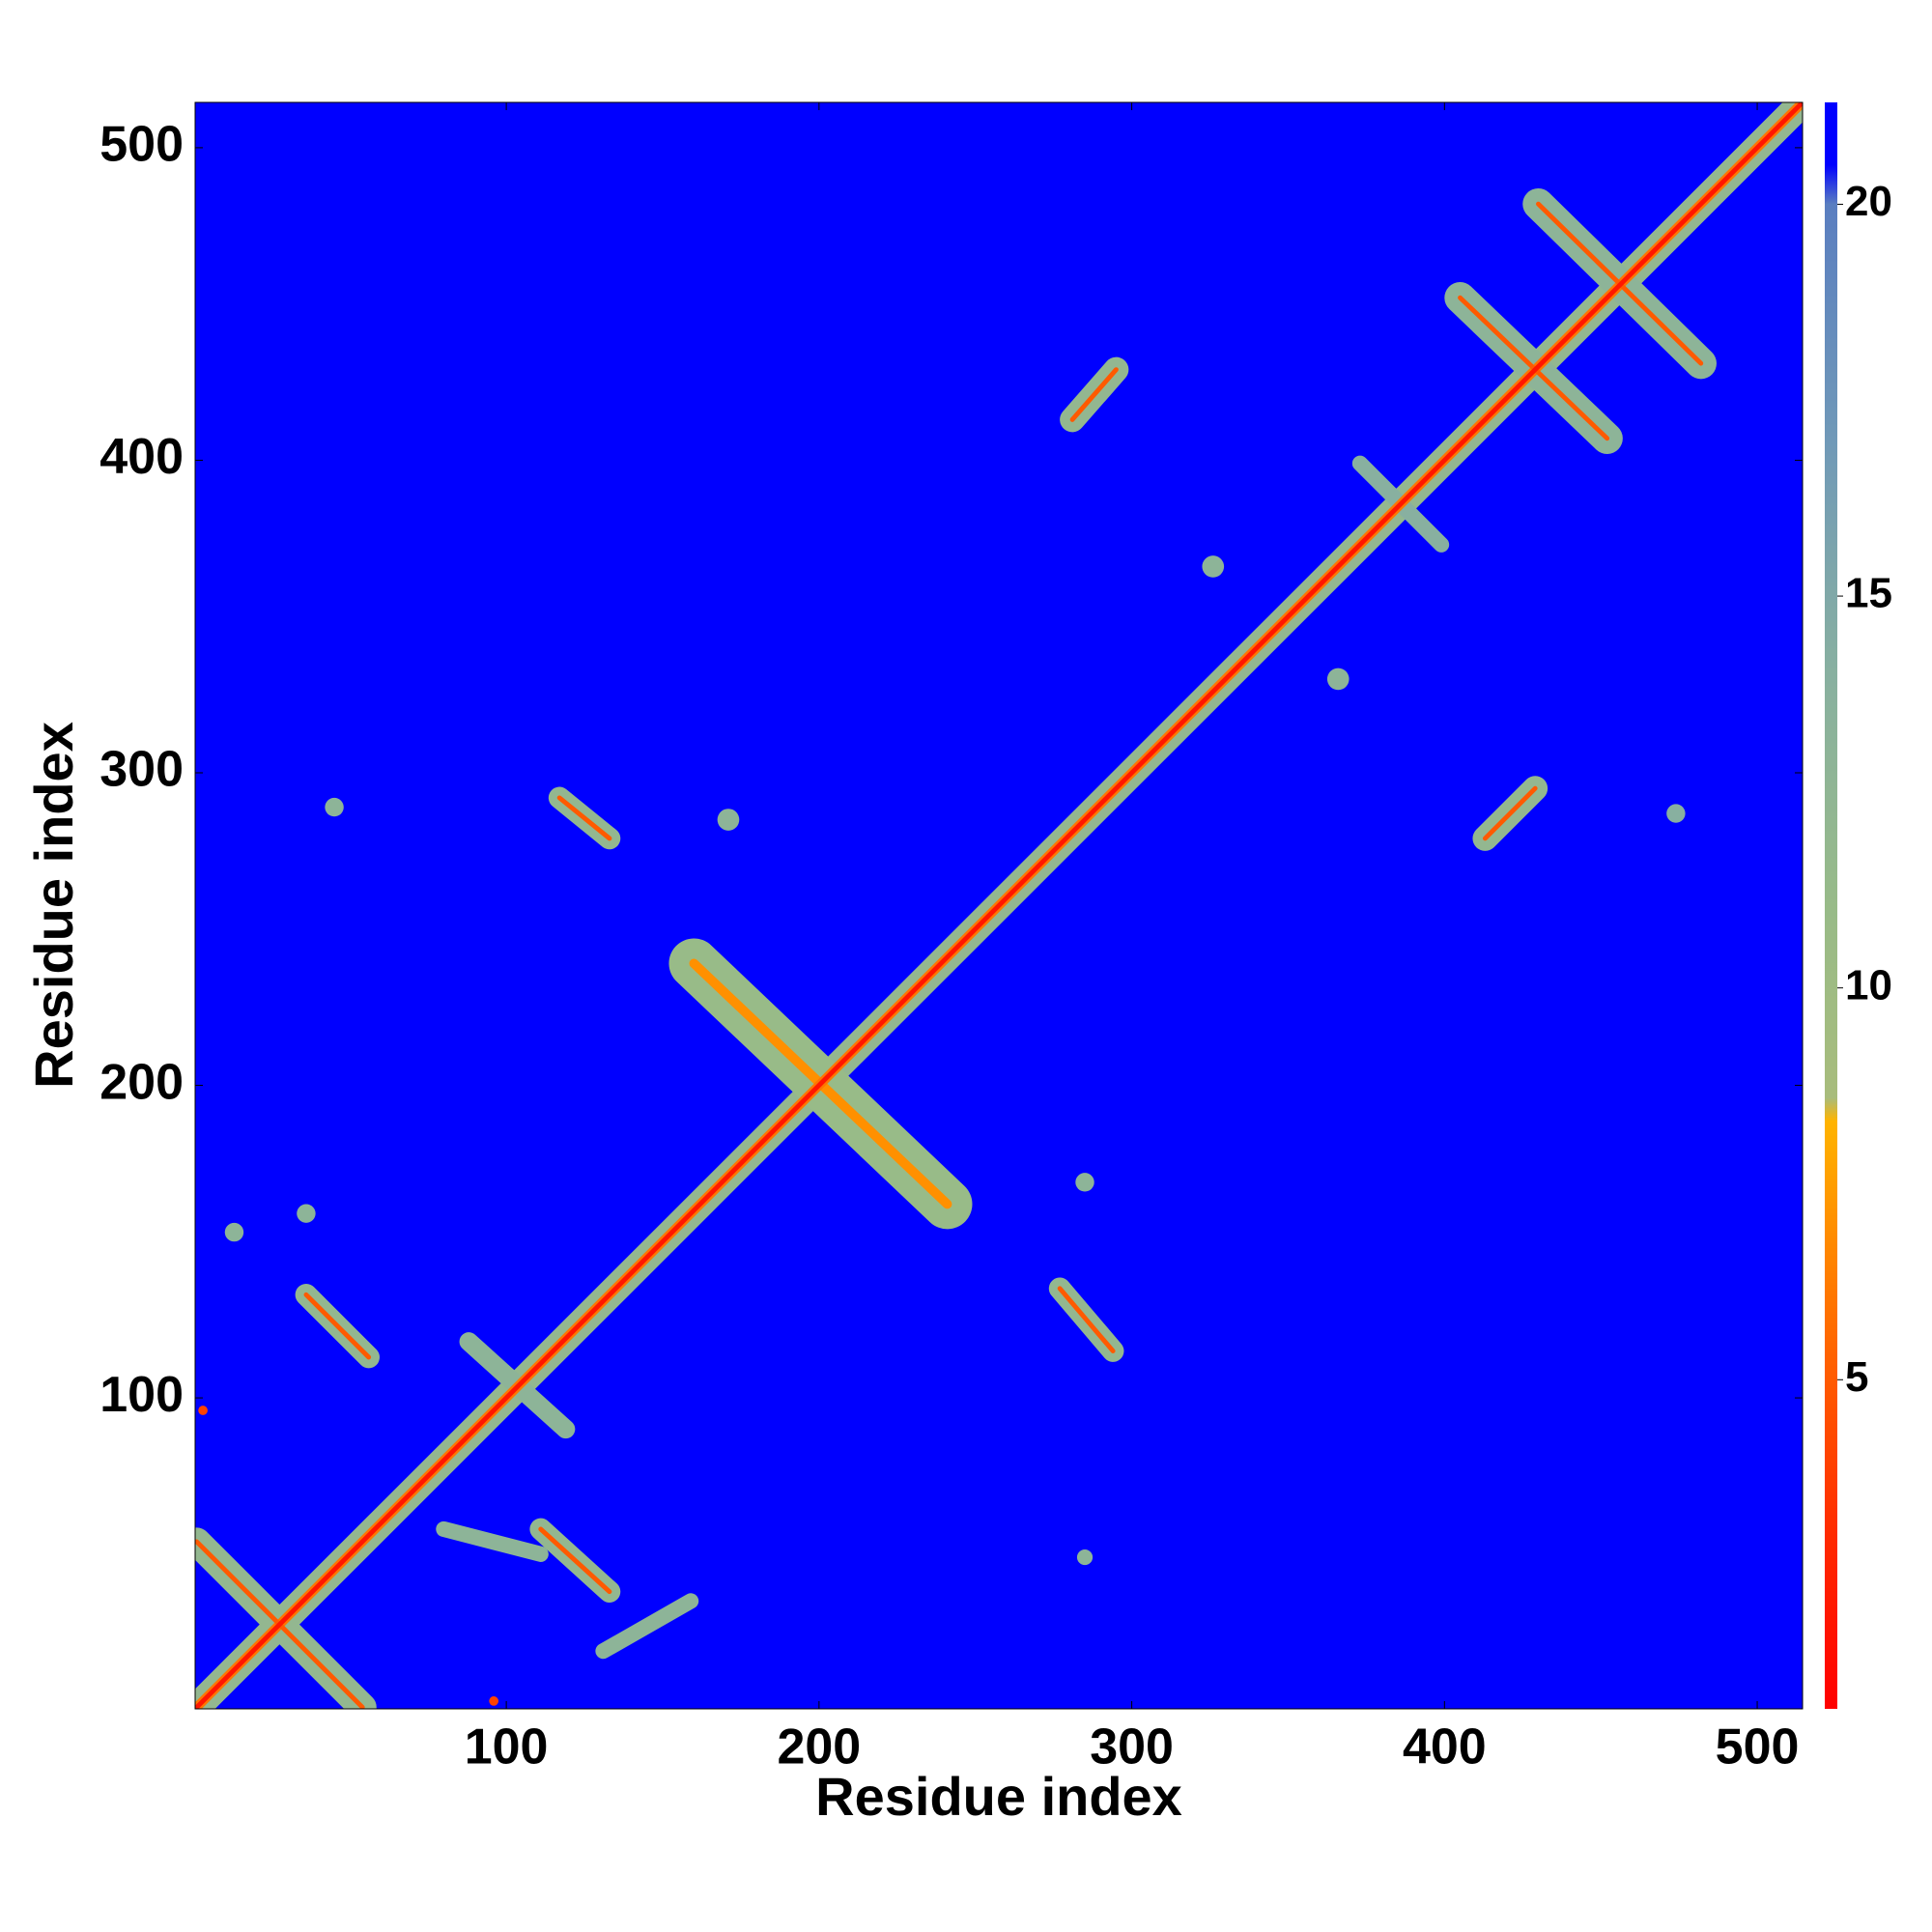  I want to click on y-tick-label: 200, so click(141, 1082).